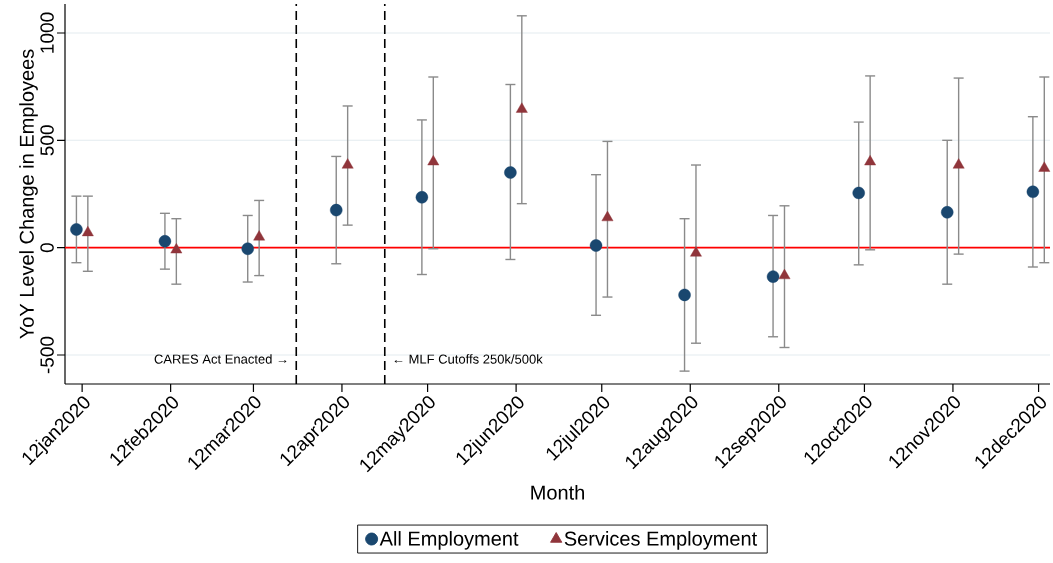  What do you see at coordinates (47, 32) in the screenshot?
I see `y-tick-label: 1000` at bounding box center [47, 32].